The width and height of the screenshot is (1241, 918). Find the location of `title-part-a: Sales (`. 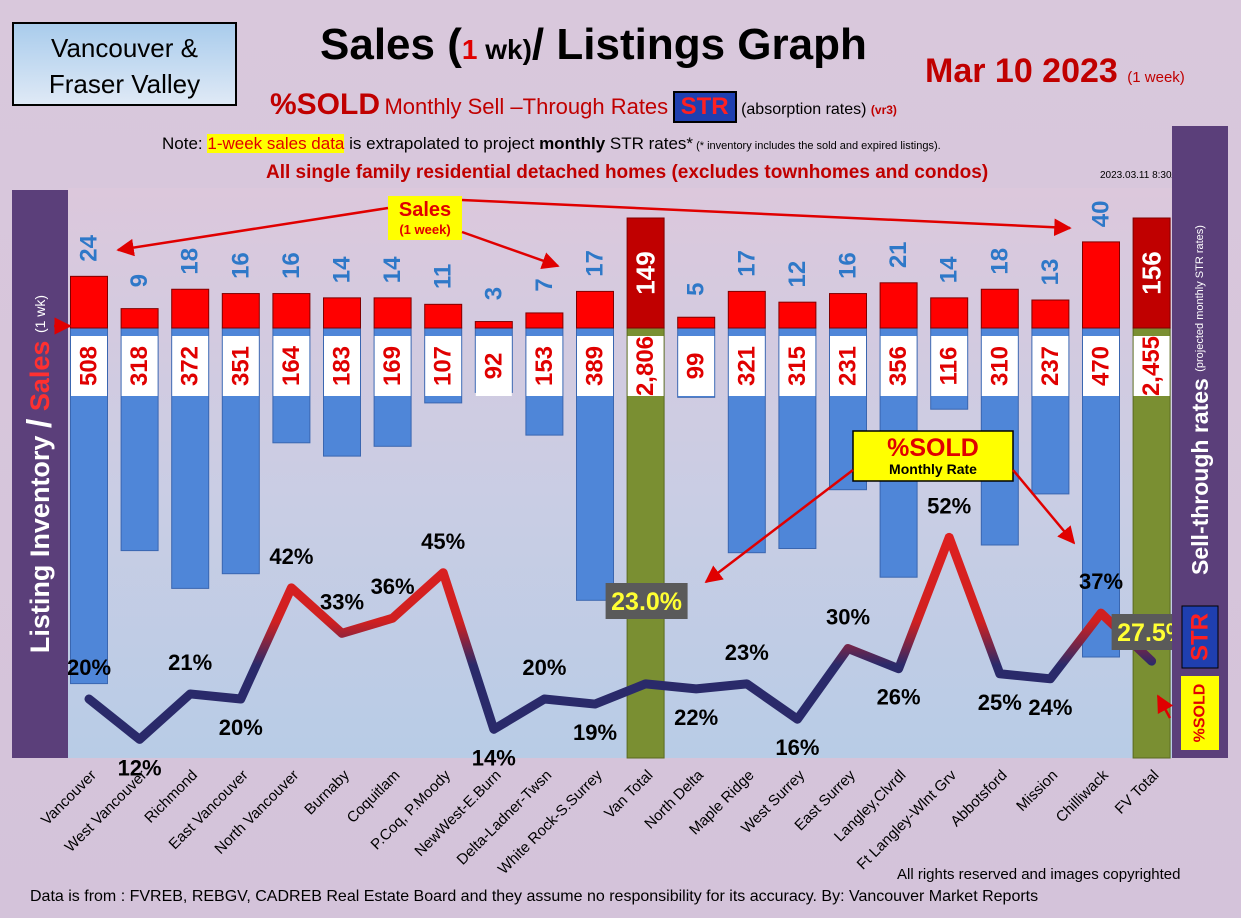

title-part-a: Sales ( is located at coordinates (391, 44).